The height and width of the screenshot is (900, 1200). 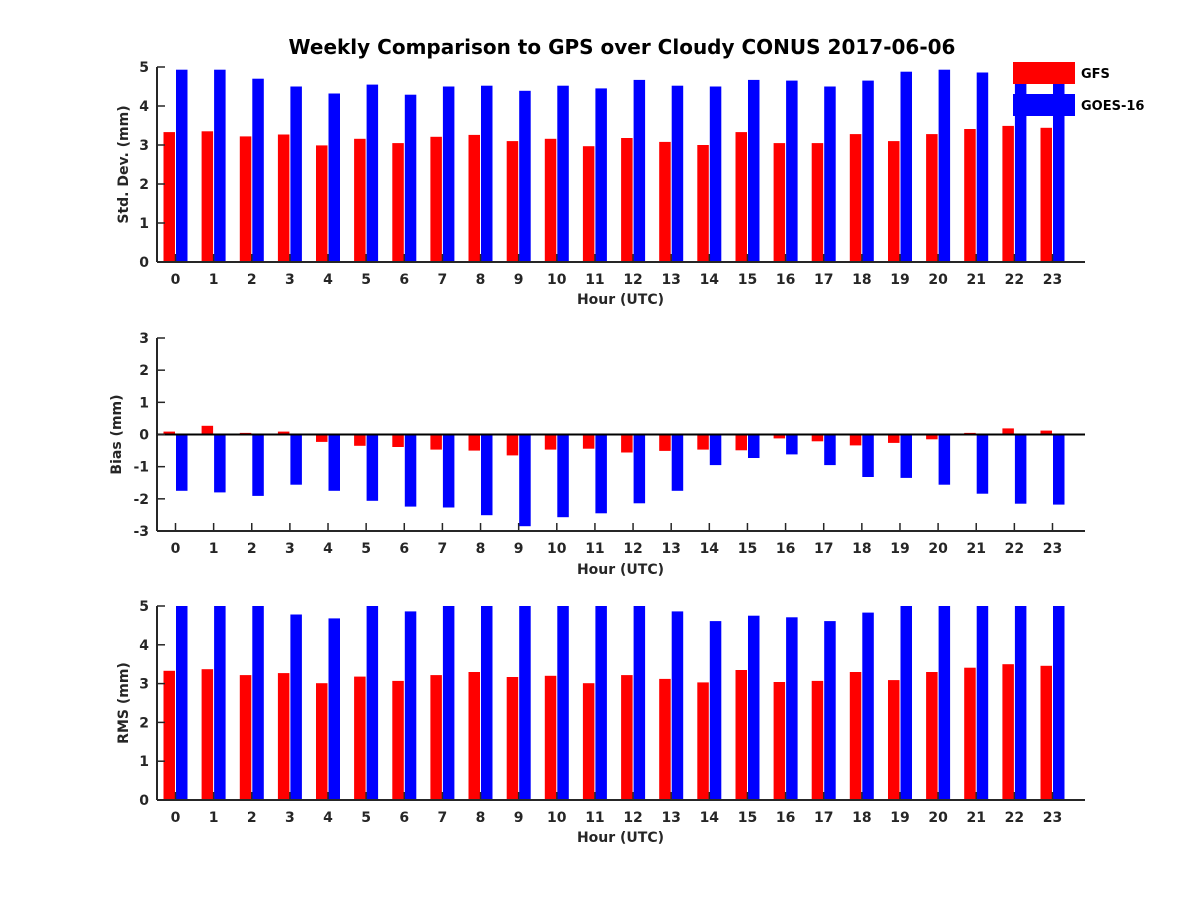 What do you see at coordinates (710, 280) in the screenshot?
I see `x-tick-label: 14` at bounding box center [710, 280].